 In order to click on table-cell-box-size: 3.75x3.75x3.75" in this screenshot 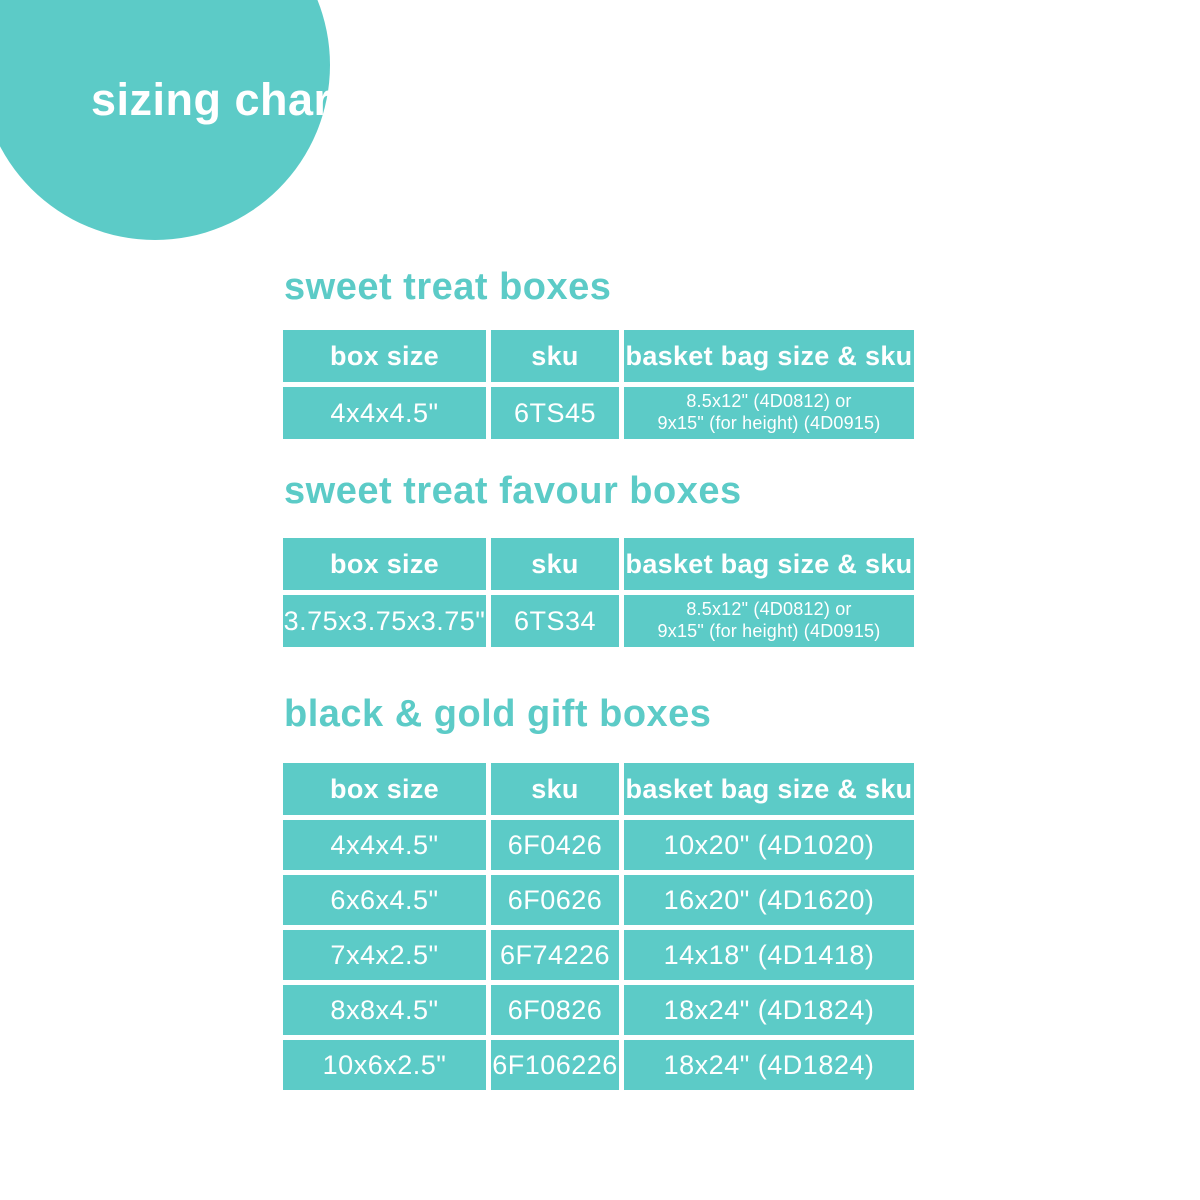, I will do `click(384, 621)`.